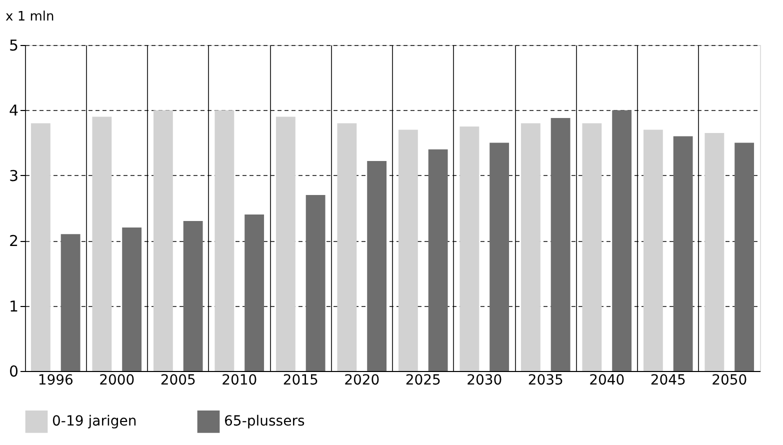  Describe the element at coordinates (13, 306) in the screenshot. I see `y-tick-label: 1` at that location.